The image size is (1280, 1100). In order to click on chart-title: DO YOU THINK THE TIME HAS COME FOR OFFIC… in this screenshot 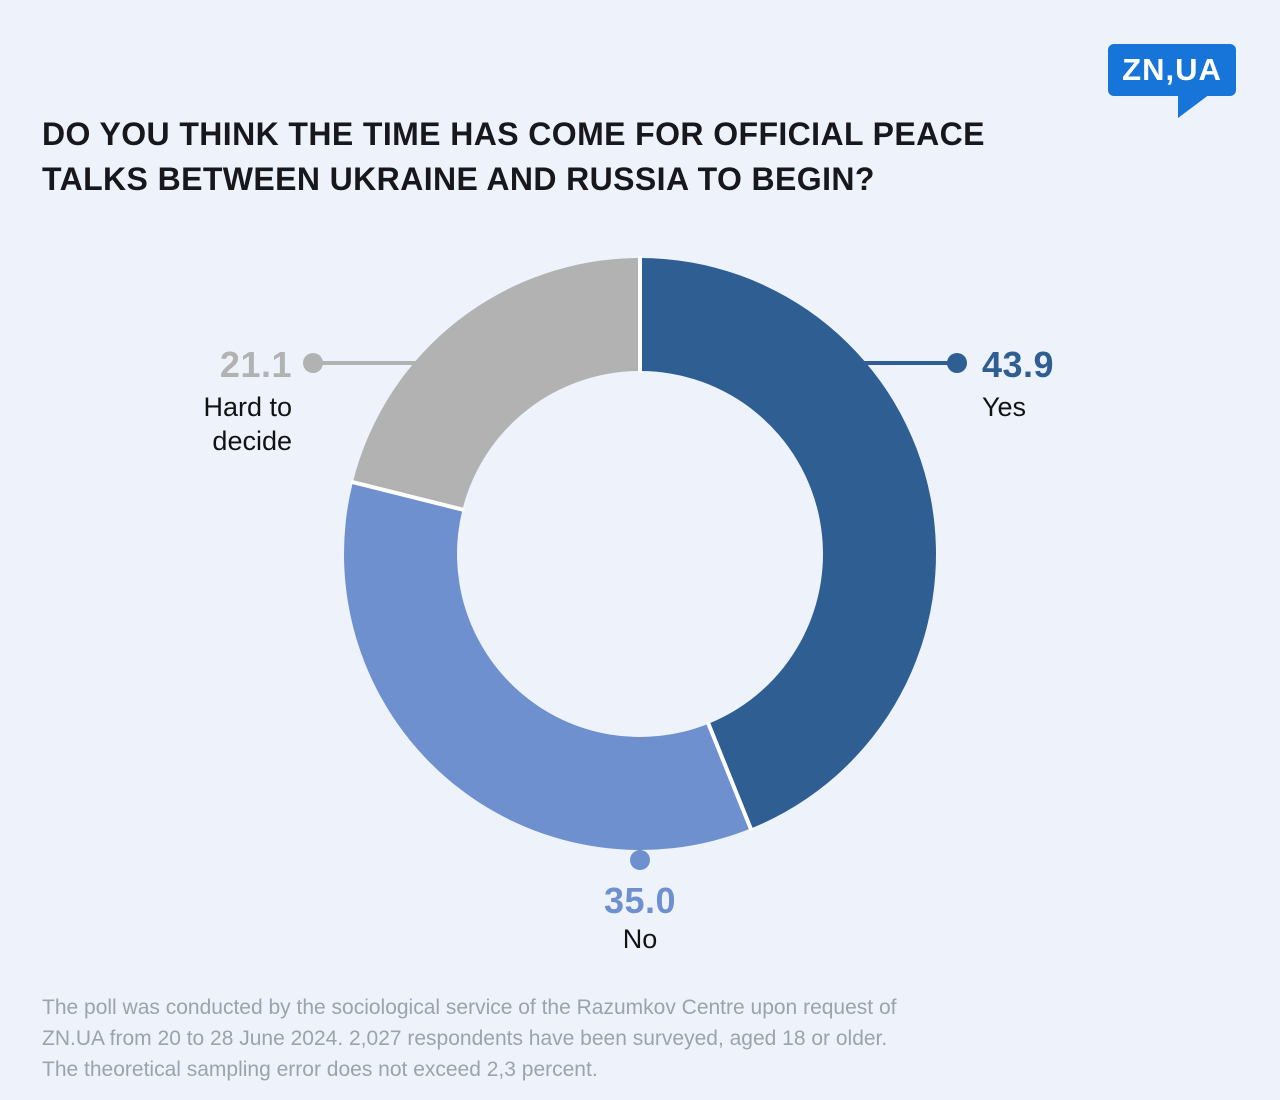, I will do `click(513, 157)`.